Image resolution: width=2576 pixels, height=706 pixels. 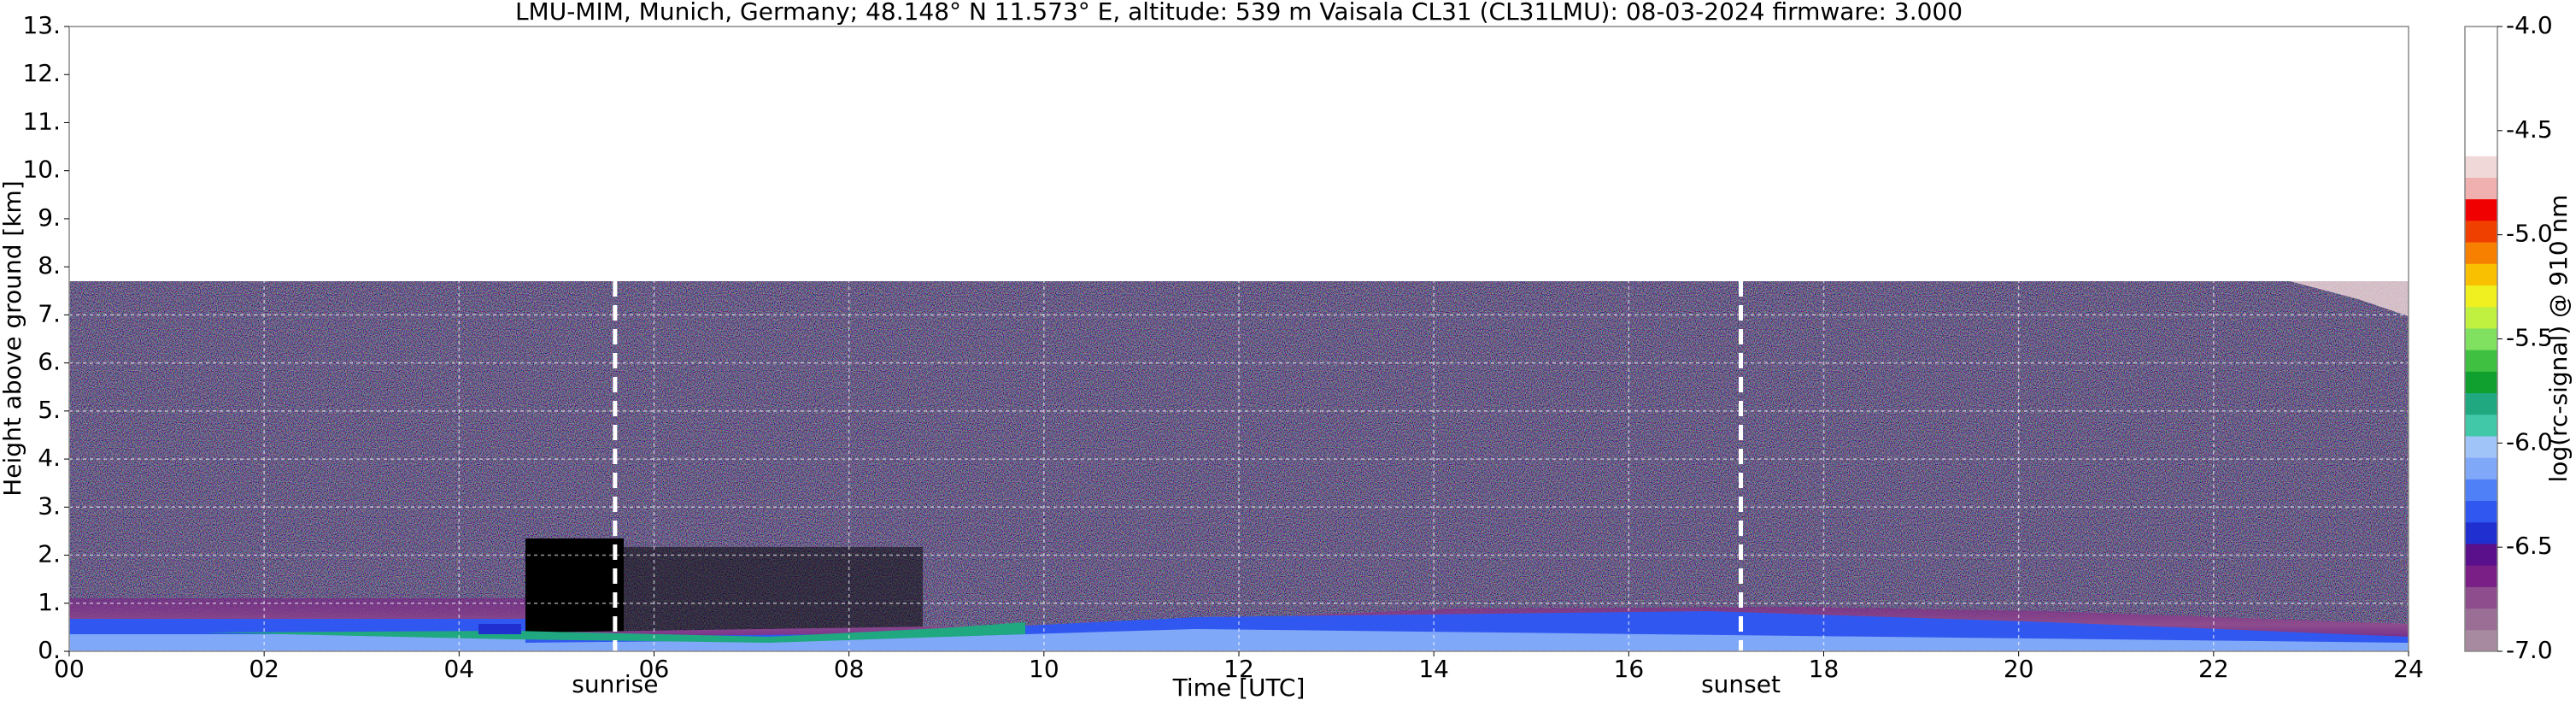 I want to click on y-tick-label: 13., so click(x=41, y=25).